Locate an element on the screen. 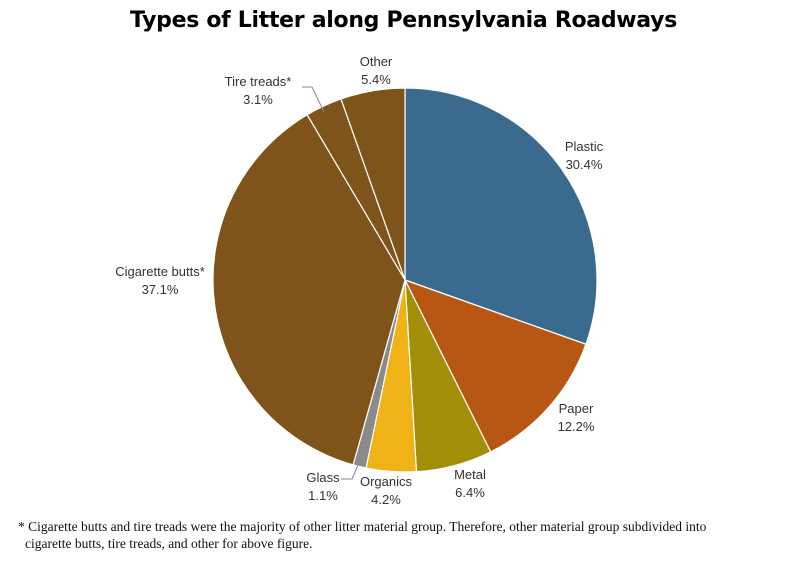 The height and width of the screenshot is (566, 807). slice-label: Metal is located at coordinates (470, 474).